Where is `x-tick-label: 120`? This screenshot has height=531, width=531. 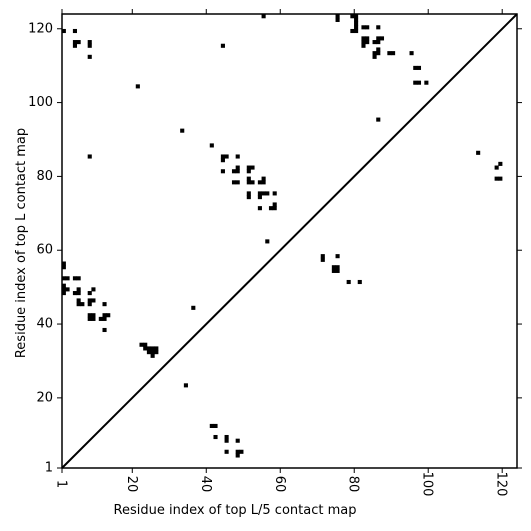
x-tick-label: 120 is located at coordinates (501, 484).